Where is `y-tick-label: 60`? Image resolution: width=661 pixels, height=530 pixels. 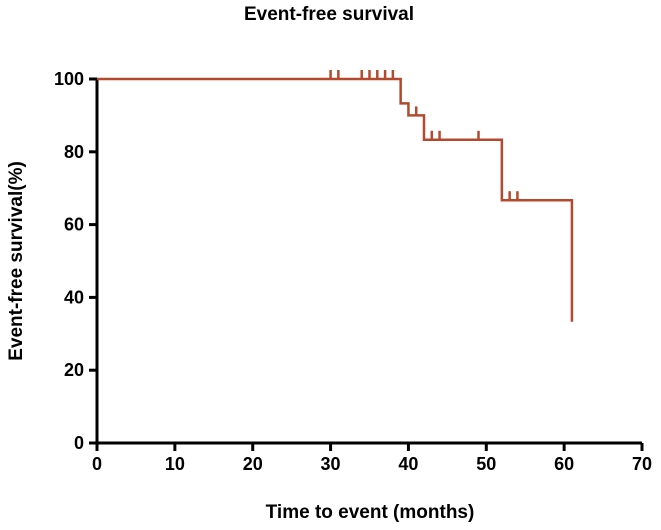 y-tick-label: 60 is located at coordinates (74, 225).